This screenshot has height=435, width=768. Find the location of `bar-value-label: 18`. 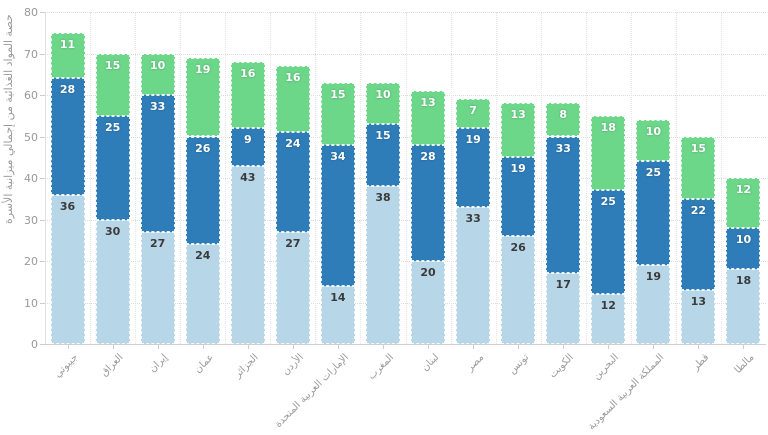

bar-value-label: 18 is located at coordinates (743, 281).